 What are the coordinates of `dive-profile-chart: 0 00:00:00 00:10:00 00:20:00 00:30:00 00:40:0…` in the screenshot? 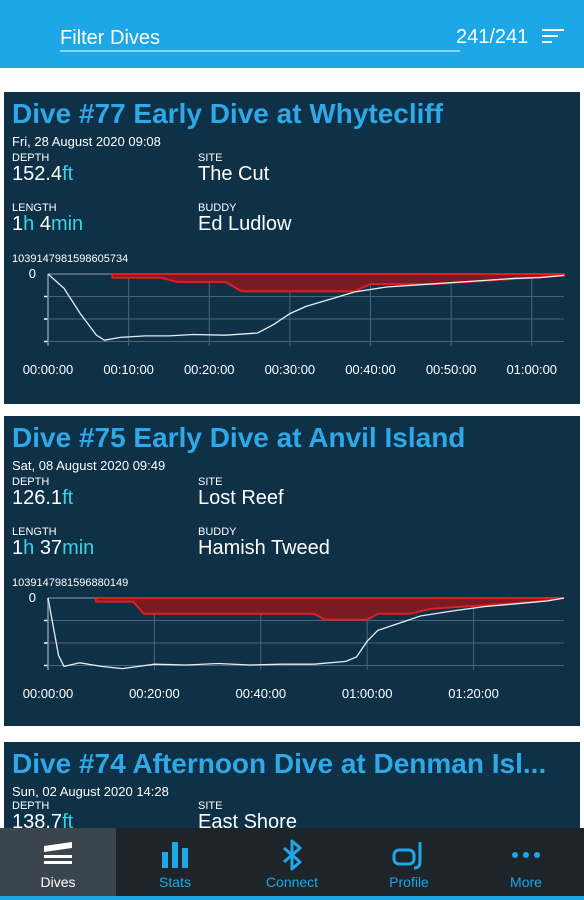 It's located at (294, 321).